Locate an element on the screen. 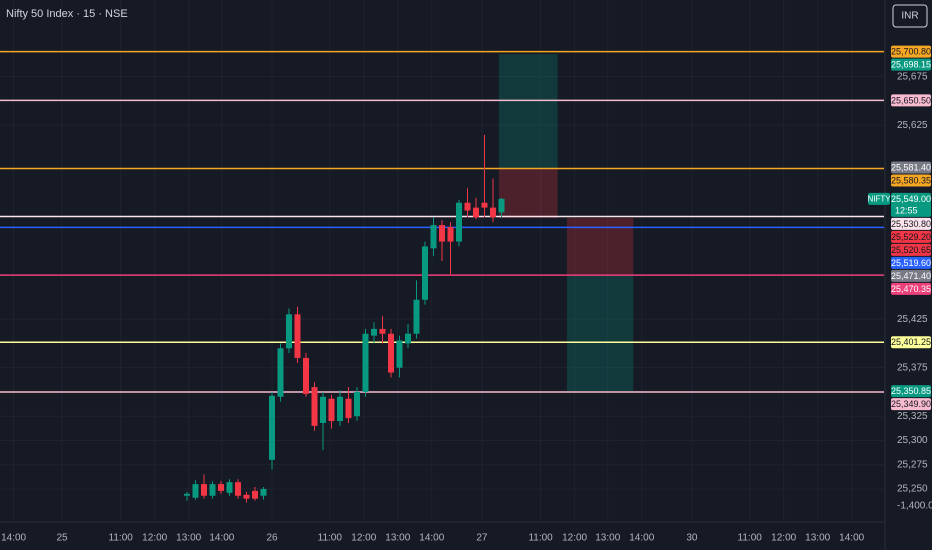 This screenshot has width=932, height=550. indicator-label: -1,400.00 is located at coordinates (914, 506).